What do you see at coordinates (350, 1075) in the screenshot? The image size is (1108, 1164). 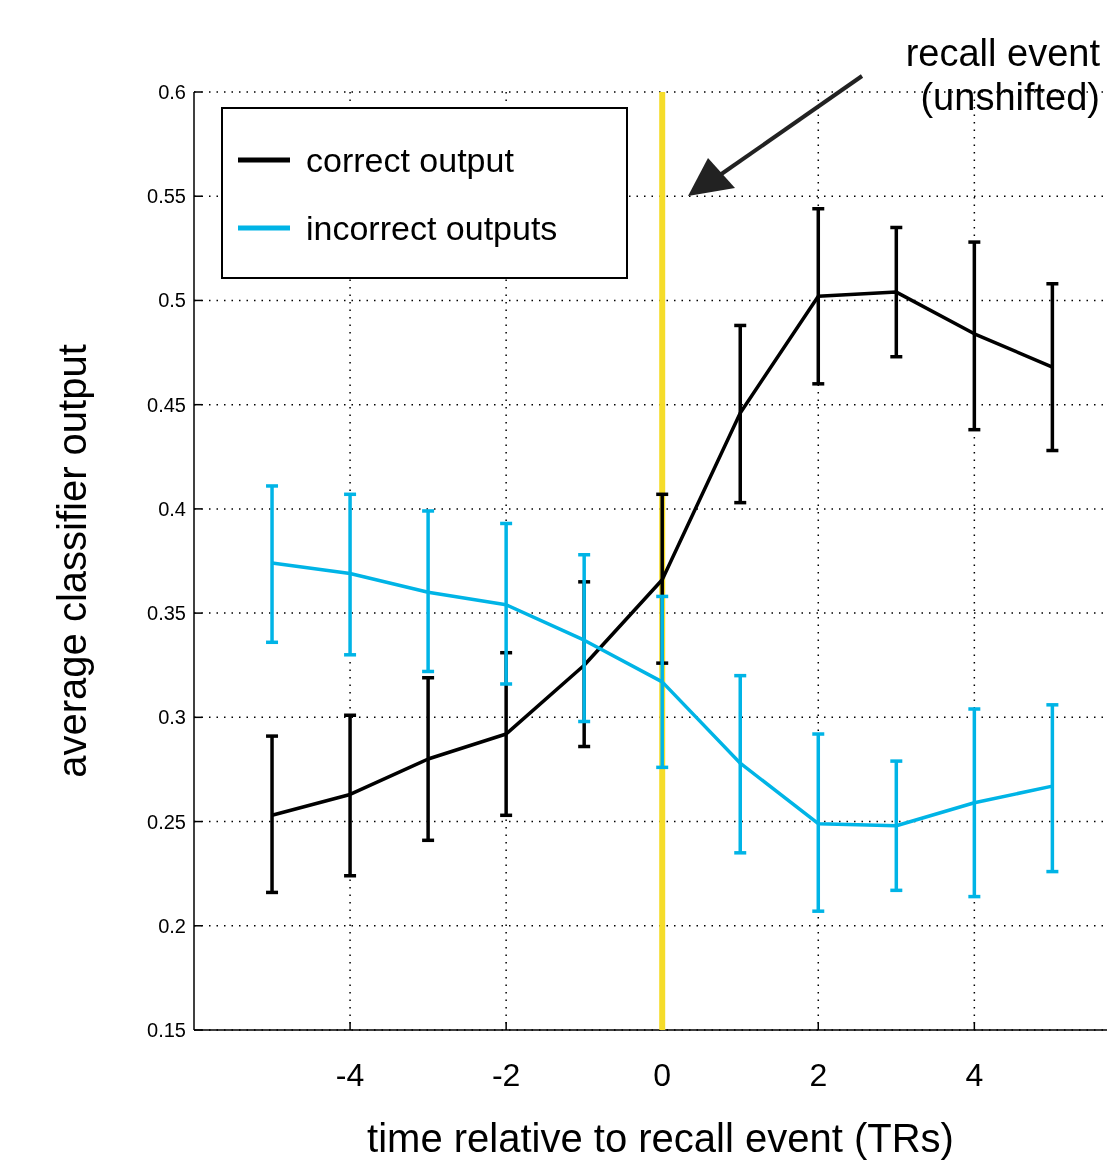 I see `x-tick-label: -4` at bounding box center [350, 1075].